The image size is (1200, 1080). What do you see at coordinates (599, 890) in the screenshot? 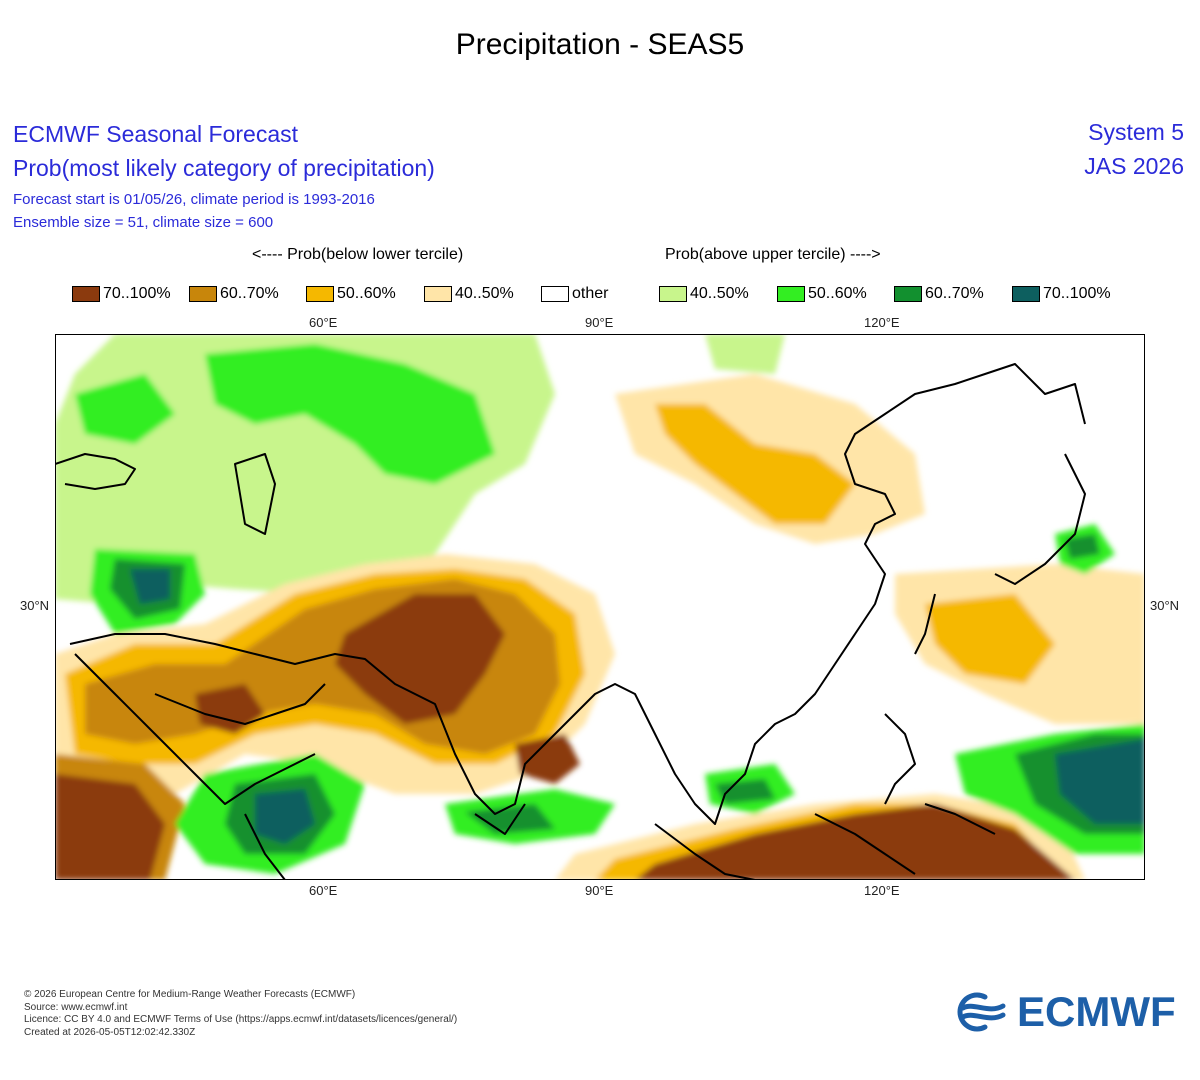
I see `bottom-tick-90e: 90°E` at bounding box center [599, 890].